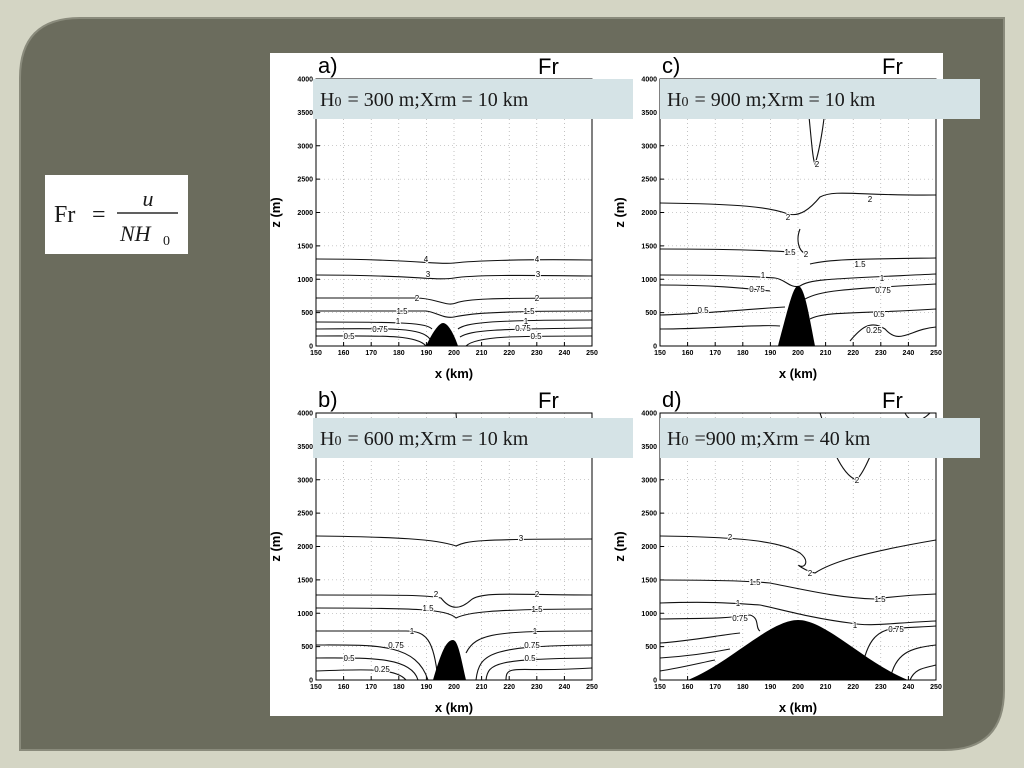 This screenshot has height=768, width=1024. Describe the element at coordinates (454, 707) in the screenshot. I see `x-axis-label: x (km)` at that location.